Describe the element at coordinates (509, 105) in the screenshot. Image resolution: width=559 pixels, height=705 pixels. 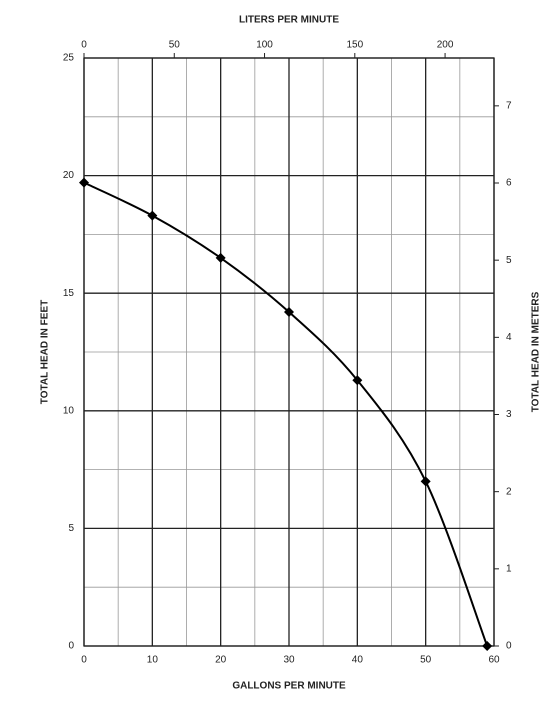
I see `y2-tick-label: 7` at that location.